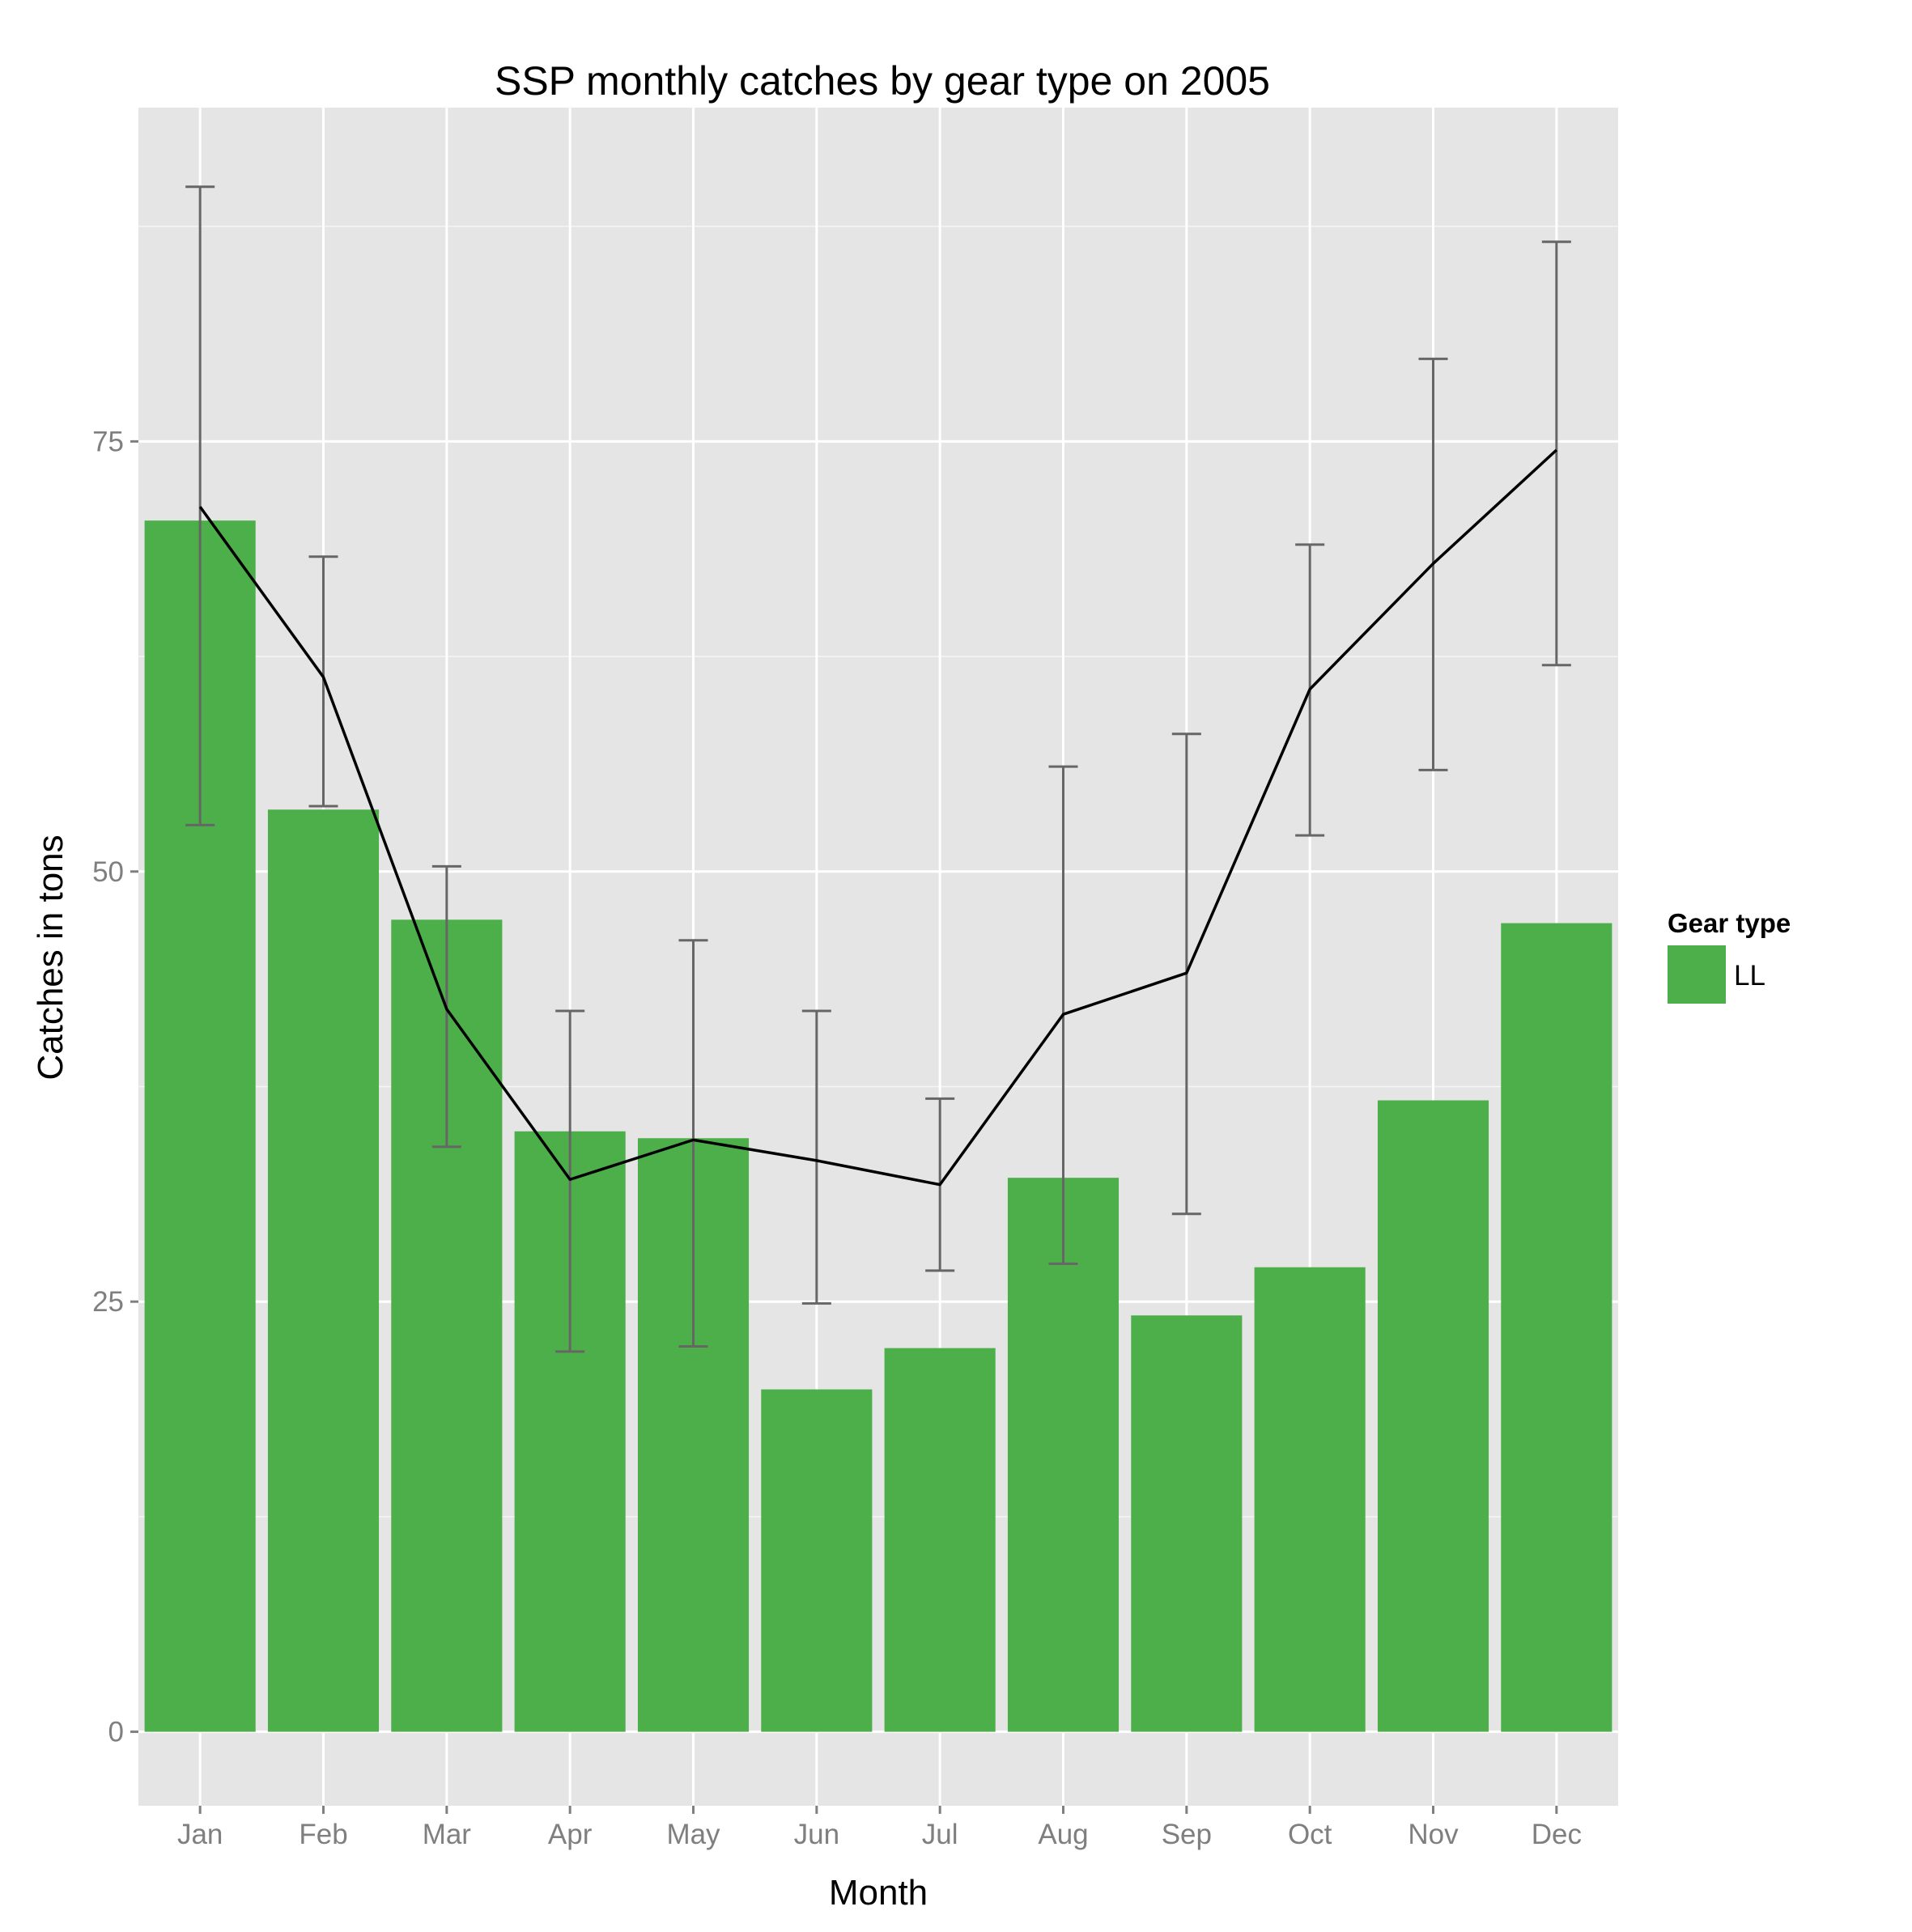 This screenshot has height=1932, width=1912. Describe the element at coordinates (1433, 1416) in the screenshot. I see `bar-nov` at that location.